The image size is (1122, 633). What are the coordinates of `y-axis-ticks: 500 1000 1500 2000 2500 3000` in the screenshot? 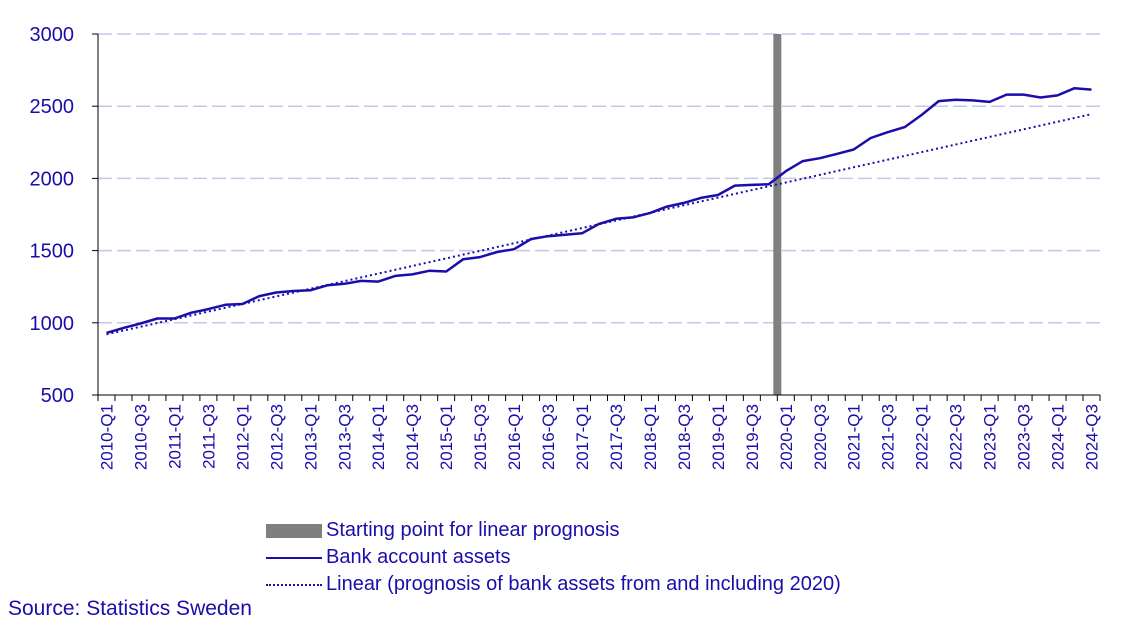 It's located at (52, 215).